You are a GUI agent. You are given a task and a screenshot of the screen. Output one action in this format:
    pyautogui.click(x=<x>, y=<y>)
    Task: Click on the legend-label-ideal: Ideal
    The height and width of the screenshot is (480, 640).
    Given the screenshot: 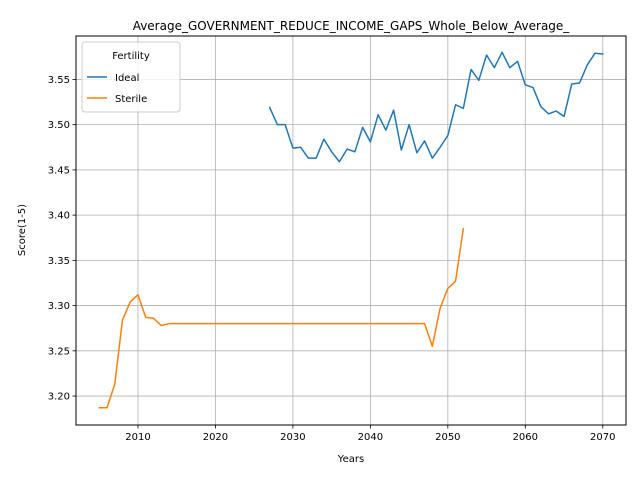 What is the action you would take?
    pyautogui.click(x=127, y=78)
    